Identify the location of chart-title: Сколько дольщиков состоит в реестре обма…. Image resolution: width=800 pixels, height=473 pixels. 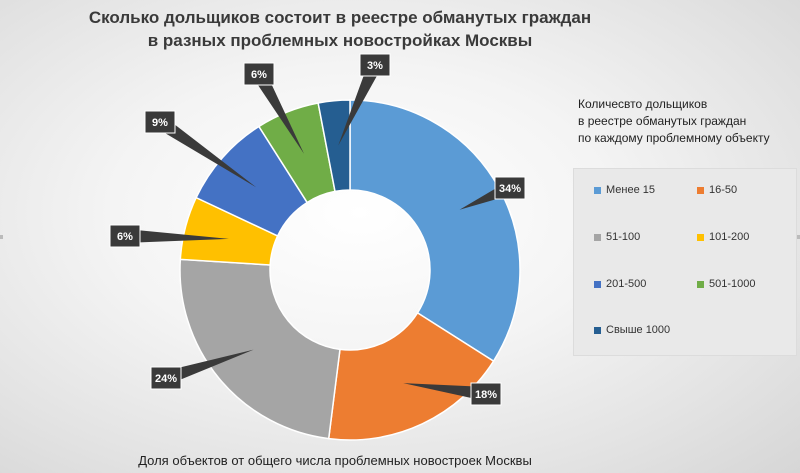
(340, 29).